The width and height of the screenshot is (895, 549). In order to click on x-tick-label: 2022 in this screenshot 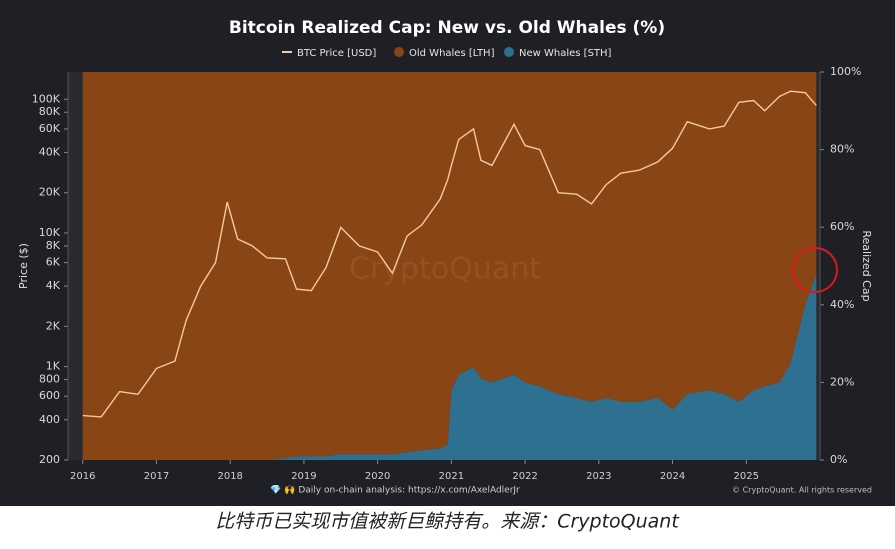, I will do `click(524, 476)`.